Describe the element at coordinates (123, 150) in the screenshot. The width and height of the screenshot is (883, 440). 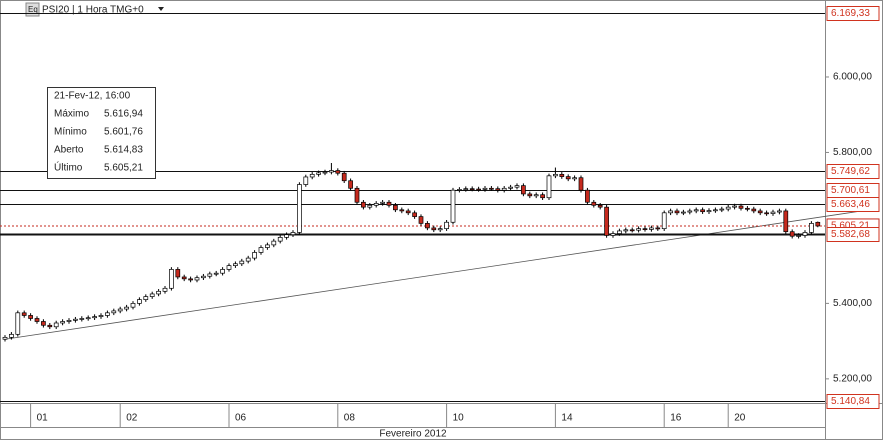
I see `tooltip-row-value: 5.614,83` at that location.